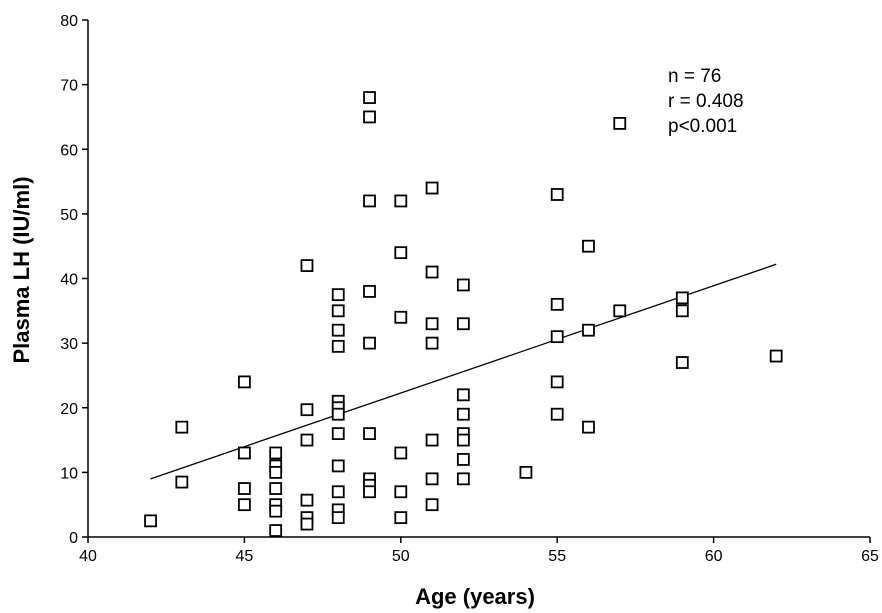 The image size is (882, 613). What do you see at coordinates (69, 473) in the screenshot?
I see `y-tick-label: 10` at bounding box center [69, 473].